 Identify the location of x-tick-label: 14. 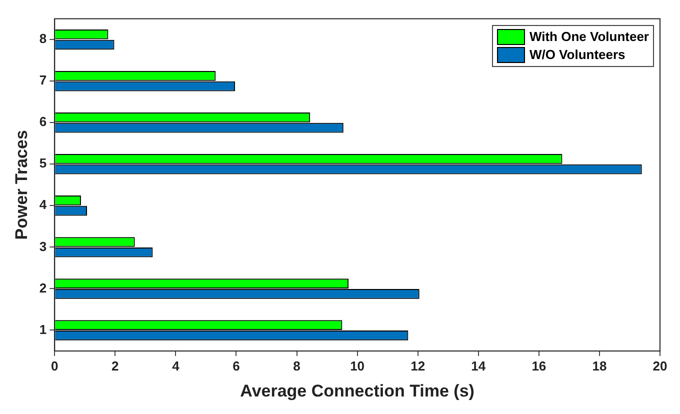
(478, 366).